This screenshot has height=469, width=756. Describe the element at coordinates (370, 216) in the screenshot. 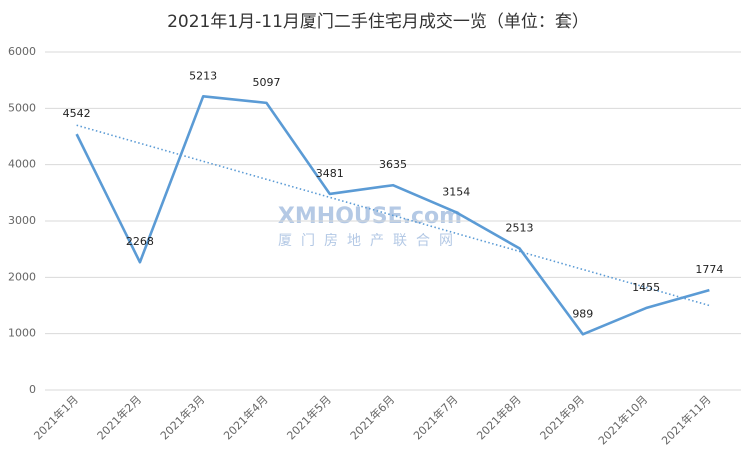

I see `watermark-brand: XMHOUSE.com` at that location.